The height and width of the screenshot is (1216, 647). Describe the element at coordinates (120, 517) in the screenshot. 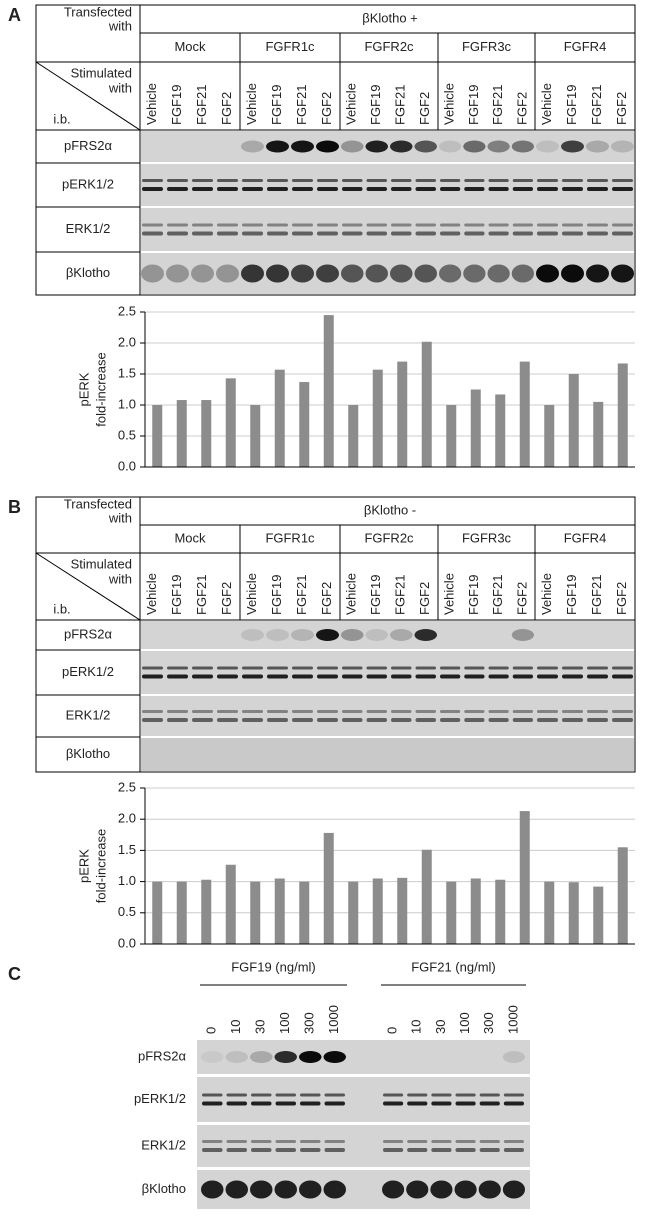

I see `header-label: with` at that location.